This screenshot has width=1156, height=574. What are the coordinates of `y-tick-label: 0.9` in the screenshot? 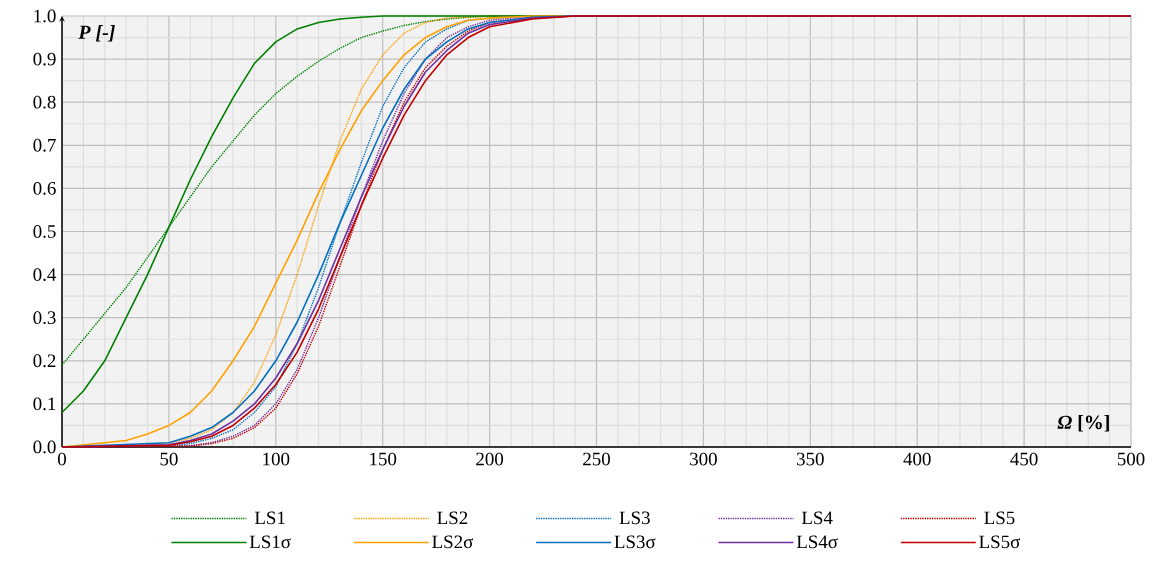 It's located at (44, 59).